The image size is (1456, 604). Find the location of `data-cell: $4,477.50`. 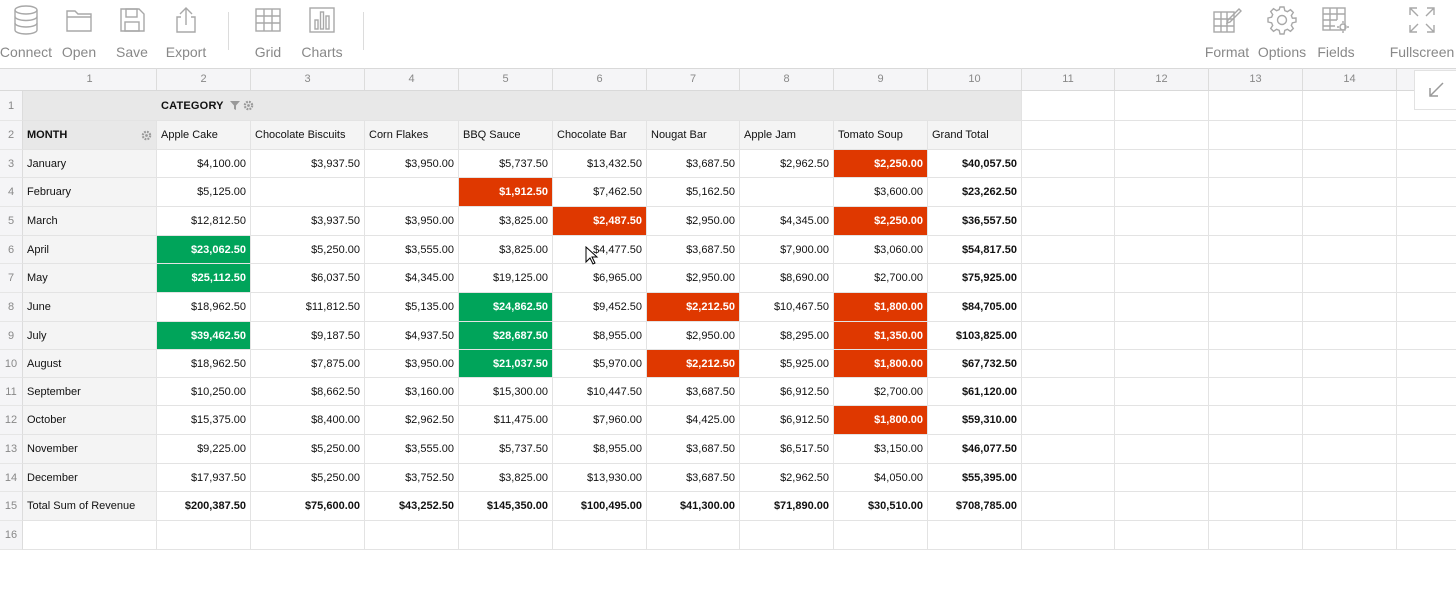

data-cell: $4,477.50 is located at coordinates (600, 250).